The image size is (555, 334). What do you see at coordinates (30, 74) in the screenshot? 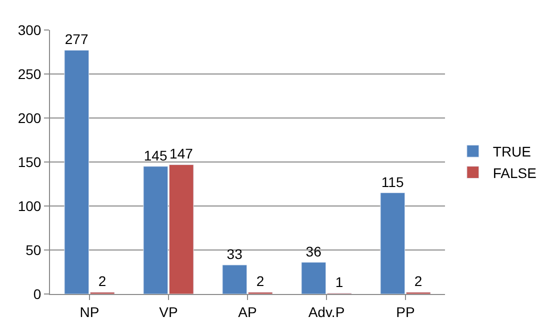
I see `y-tick-label: 250` at bounding box center [30, 74].